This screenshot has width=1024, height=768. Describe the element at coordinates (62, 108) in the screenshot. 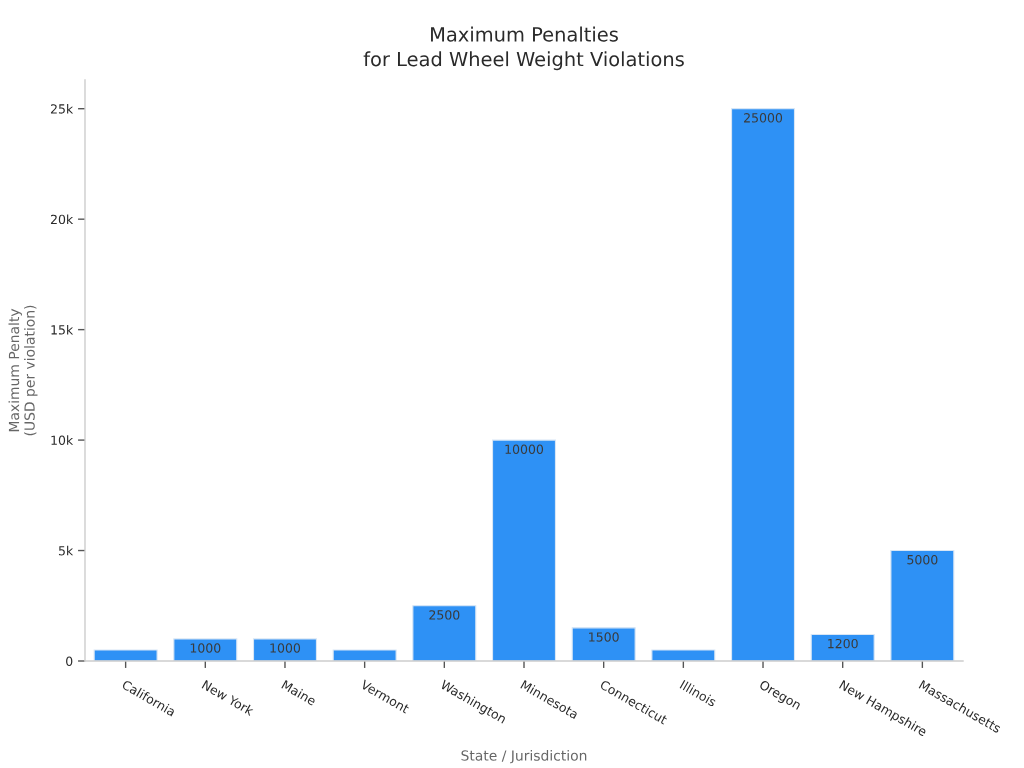

I see `y-tick-label: 25k` at that location.